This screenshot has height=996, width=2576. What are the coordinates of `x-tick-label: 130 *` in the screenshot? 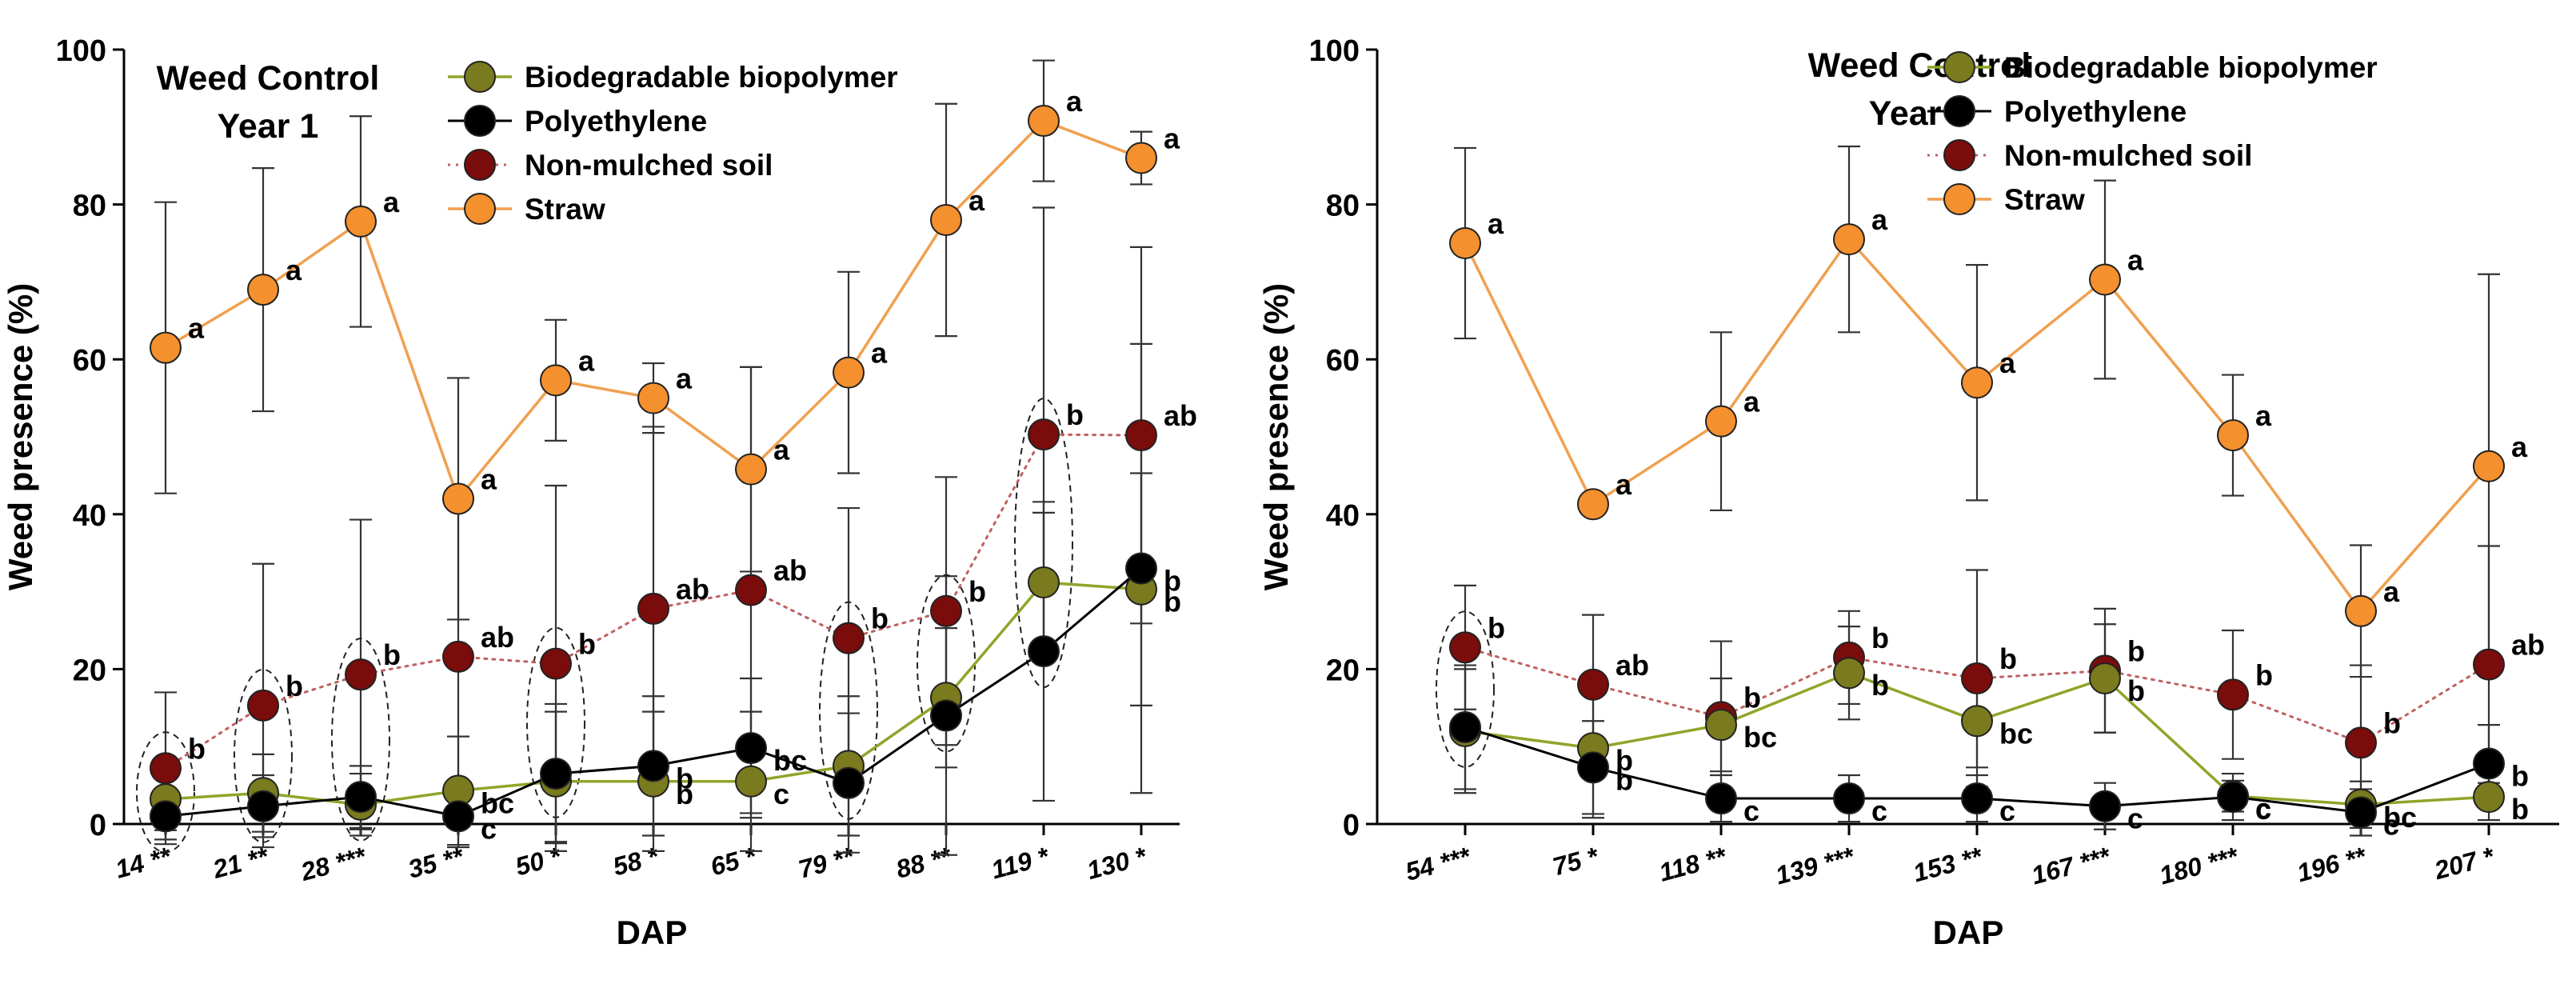 It's located at (1117, 864).